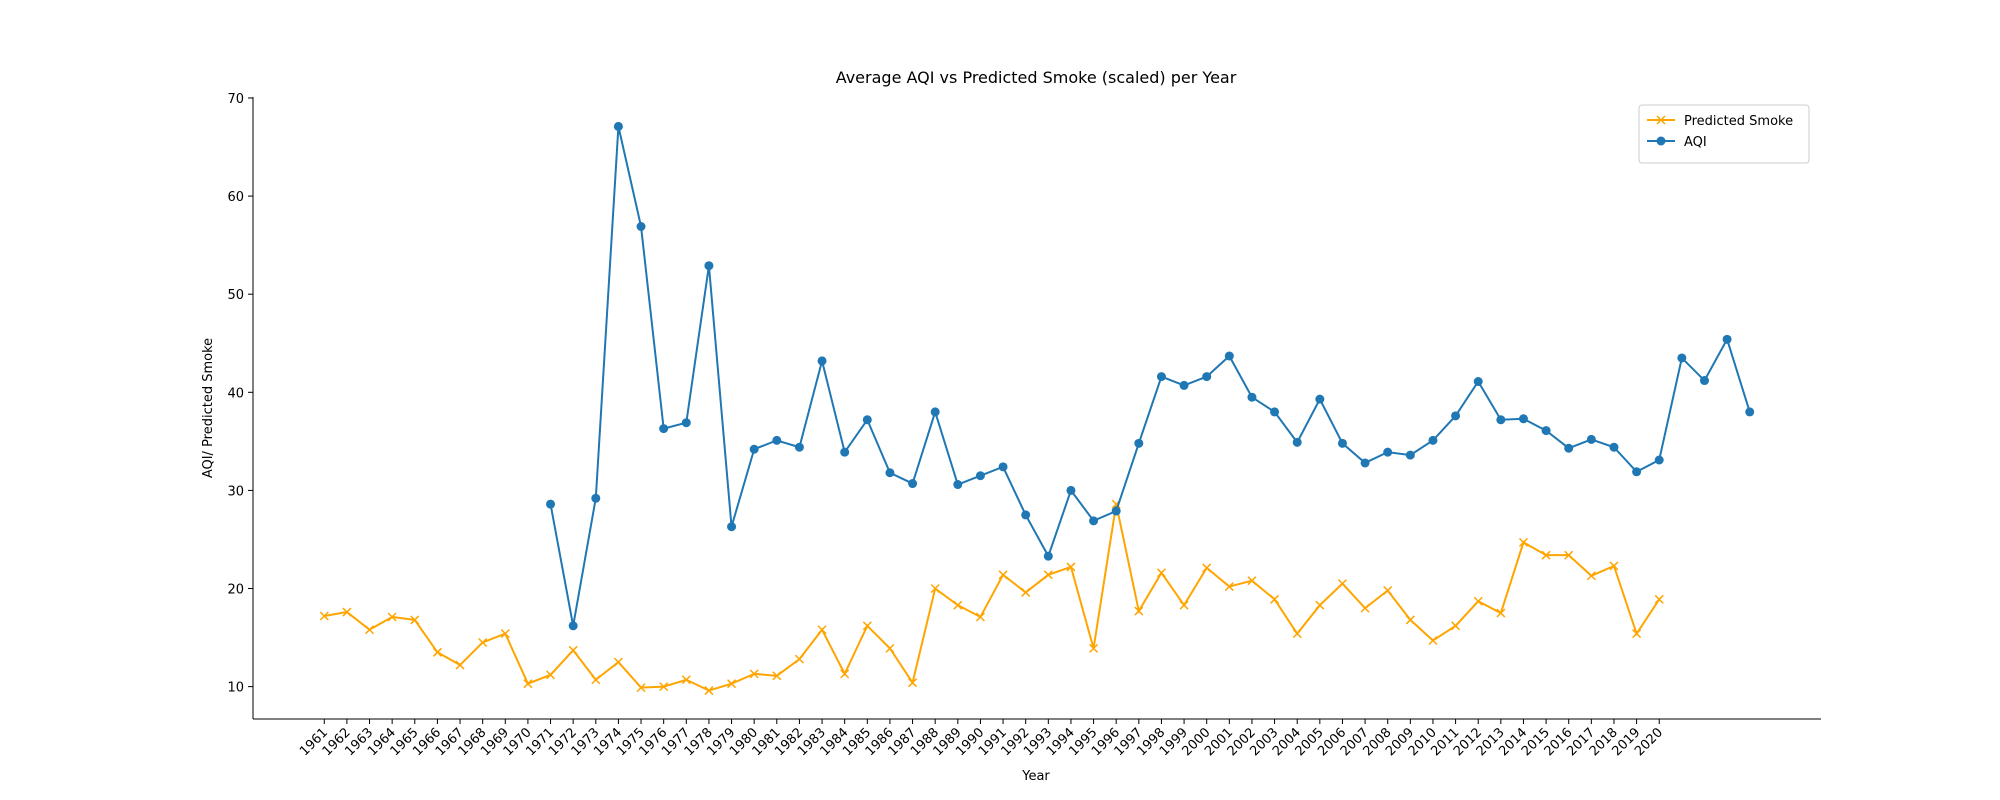  I want to click on legend-marker, so click(1661, 120).